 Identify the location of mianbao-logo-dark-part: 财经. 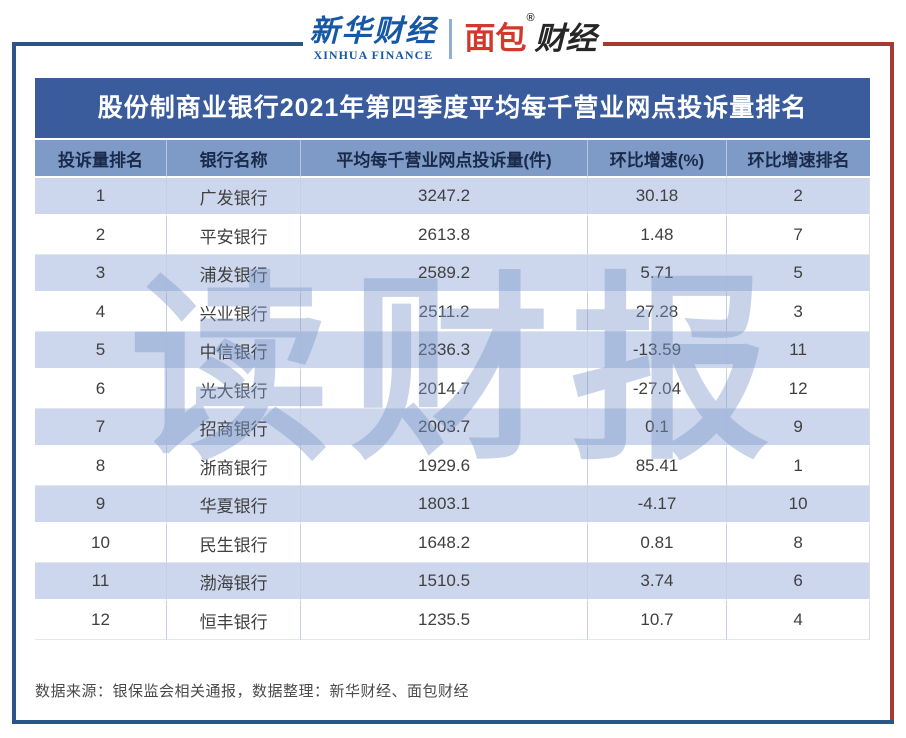
(565, 38).